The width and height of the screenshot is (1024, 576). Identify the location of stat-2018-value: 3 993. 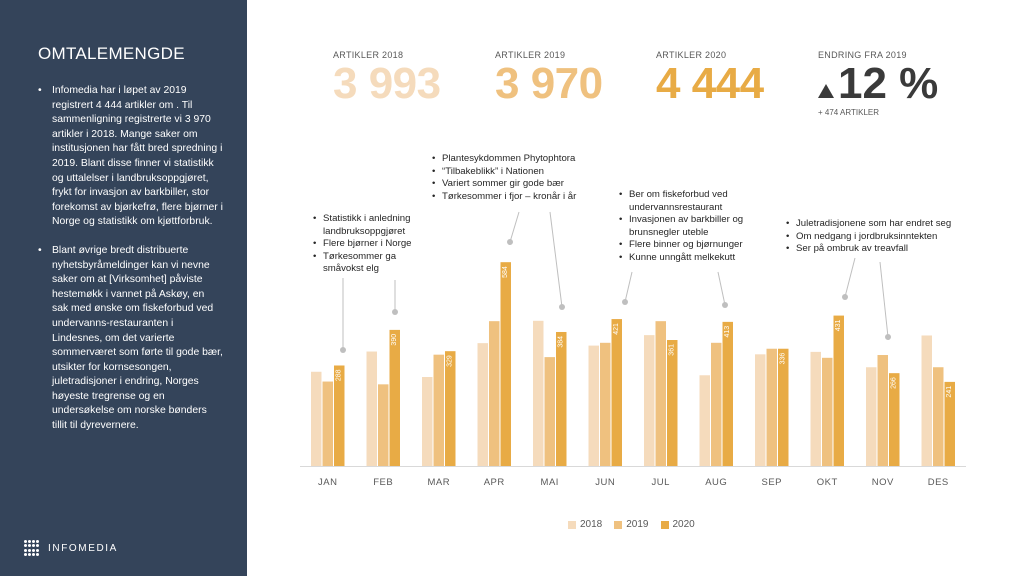
(387, 83).